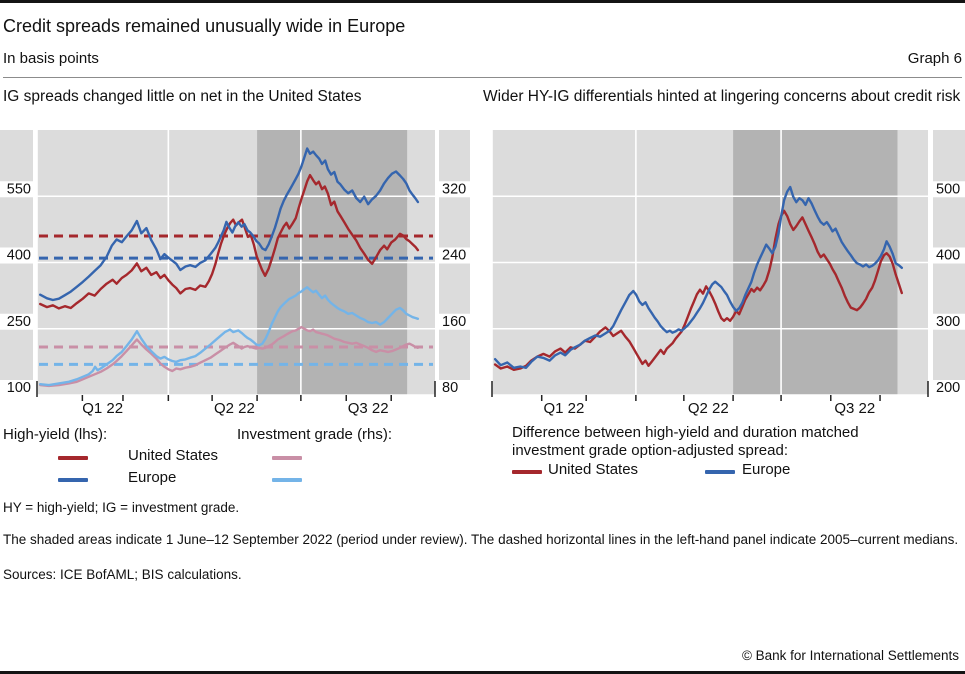  Describe the element at coordinates (51, 58) in the screenshot. I see `unit-label: In basis points` at that location.